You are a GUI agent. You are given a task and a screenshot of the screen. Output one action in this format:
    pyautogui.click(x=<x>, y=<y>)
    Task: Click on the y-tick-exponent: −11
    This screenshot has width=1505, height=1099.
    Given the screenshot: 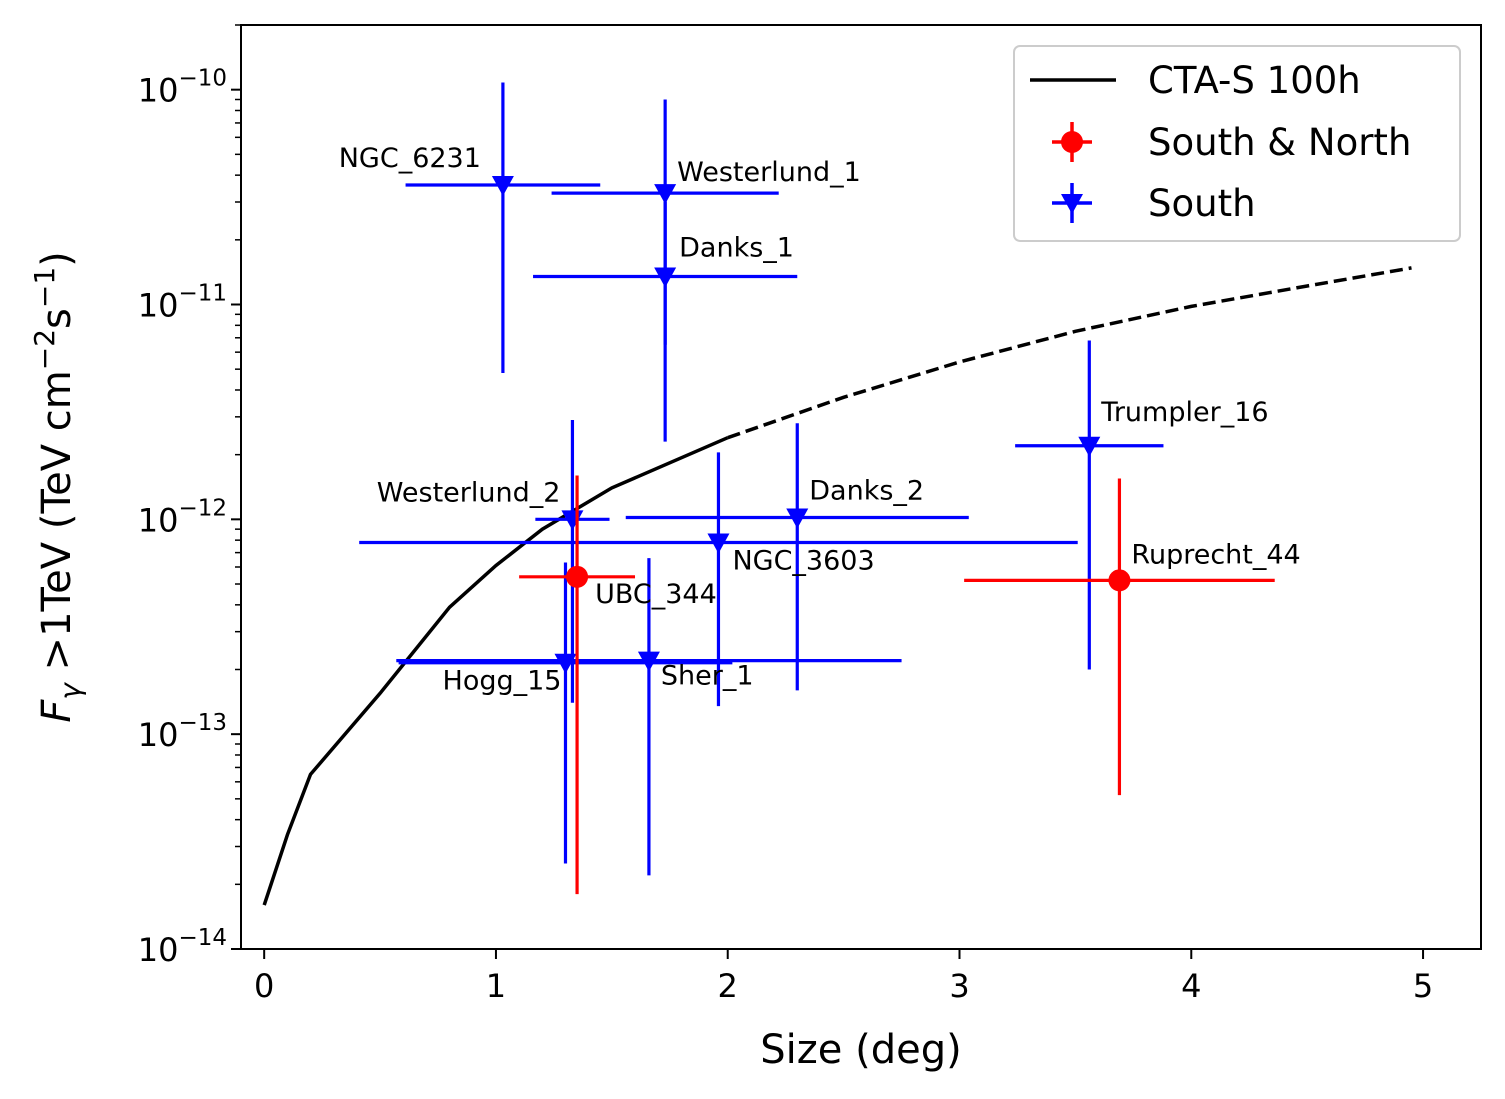 What is the action you would take?
    pyautogui.click(x=202, y=294)
    